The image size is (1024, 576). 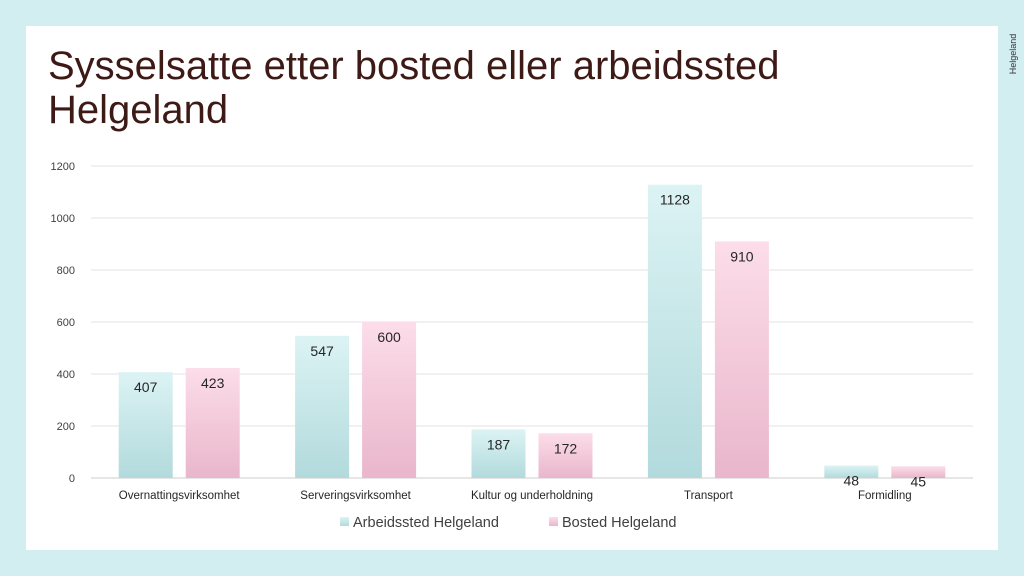 I want to click on data-label: 48, so click(x=852, y=481).